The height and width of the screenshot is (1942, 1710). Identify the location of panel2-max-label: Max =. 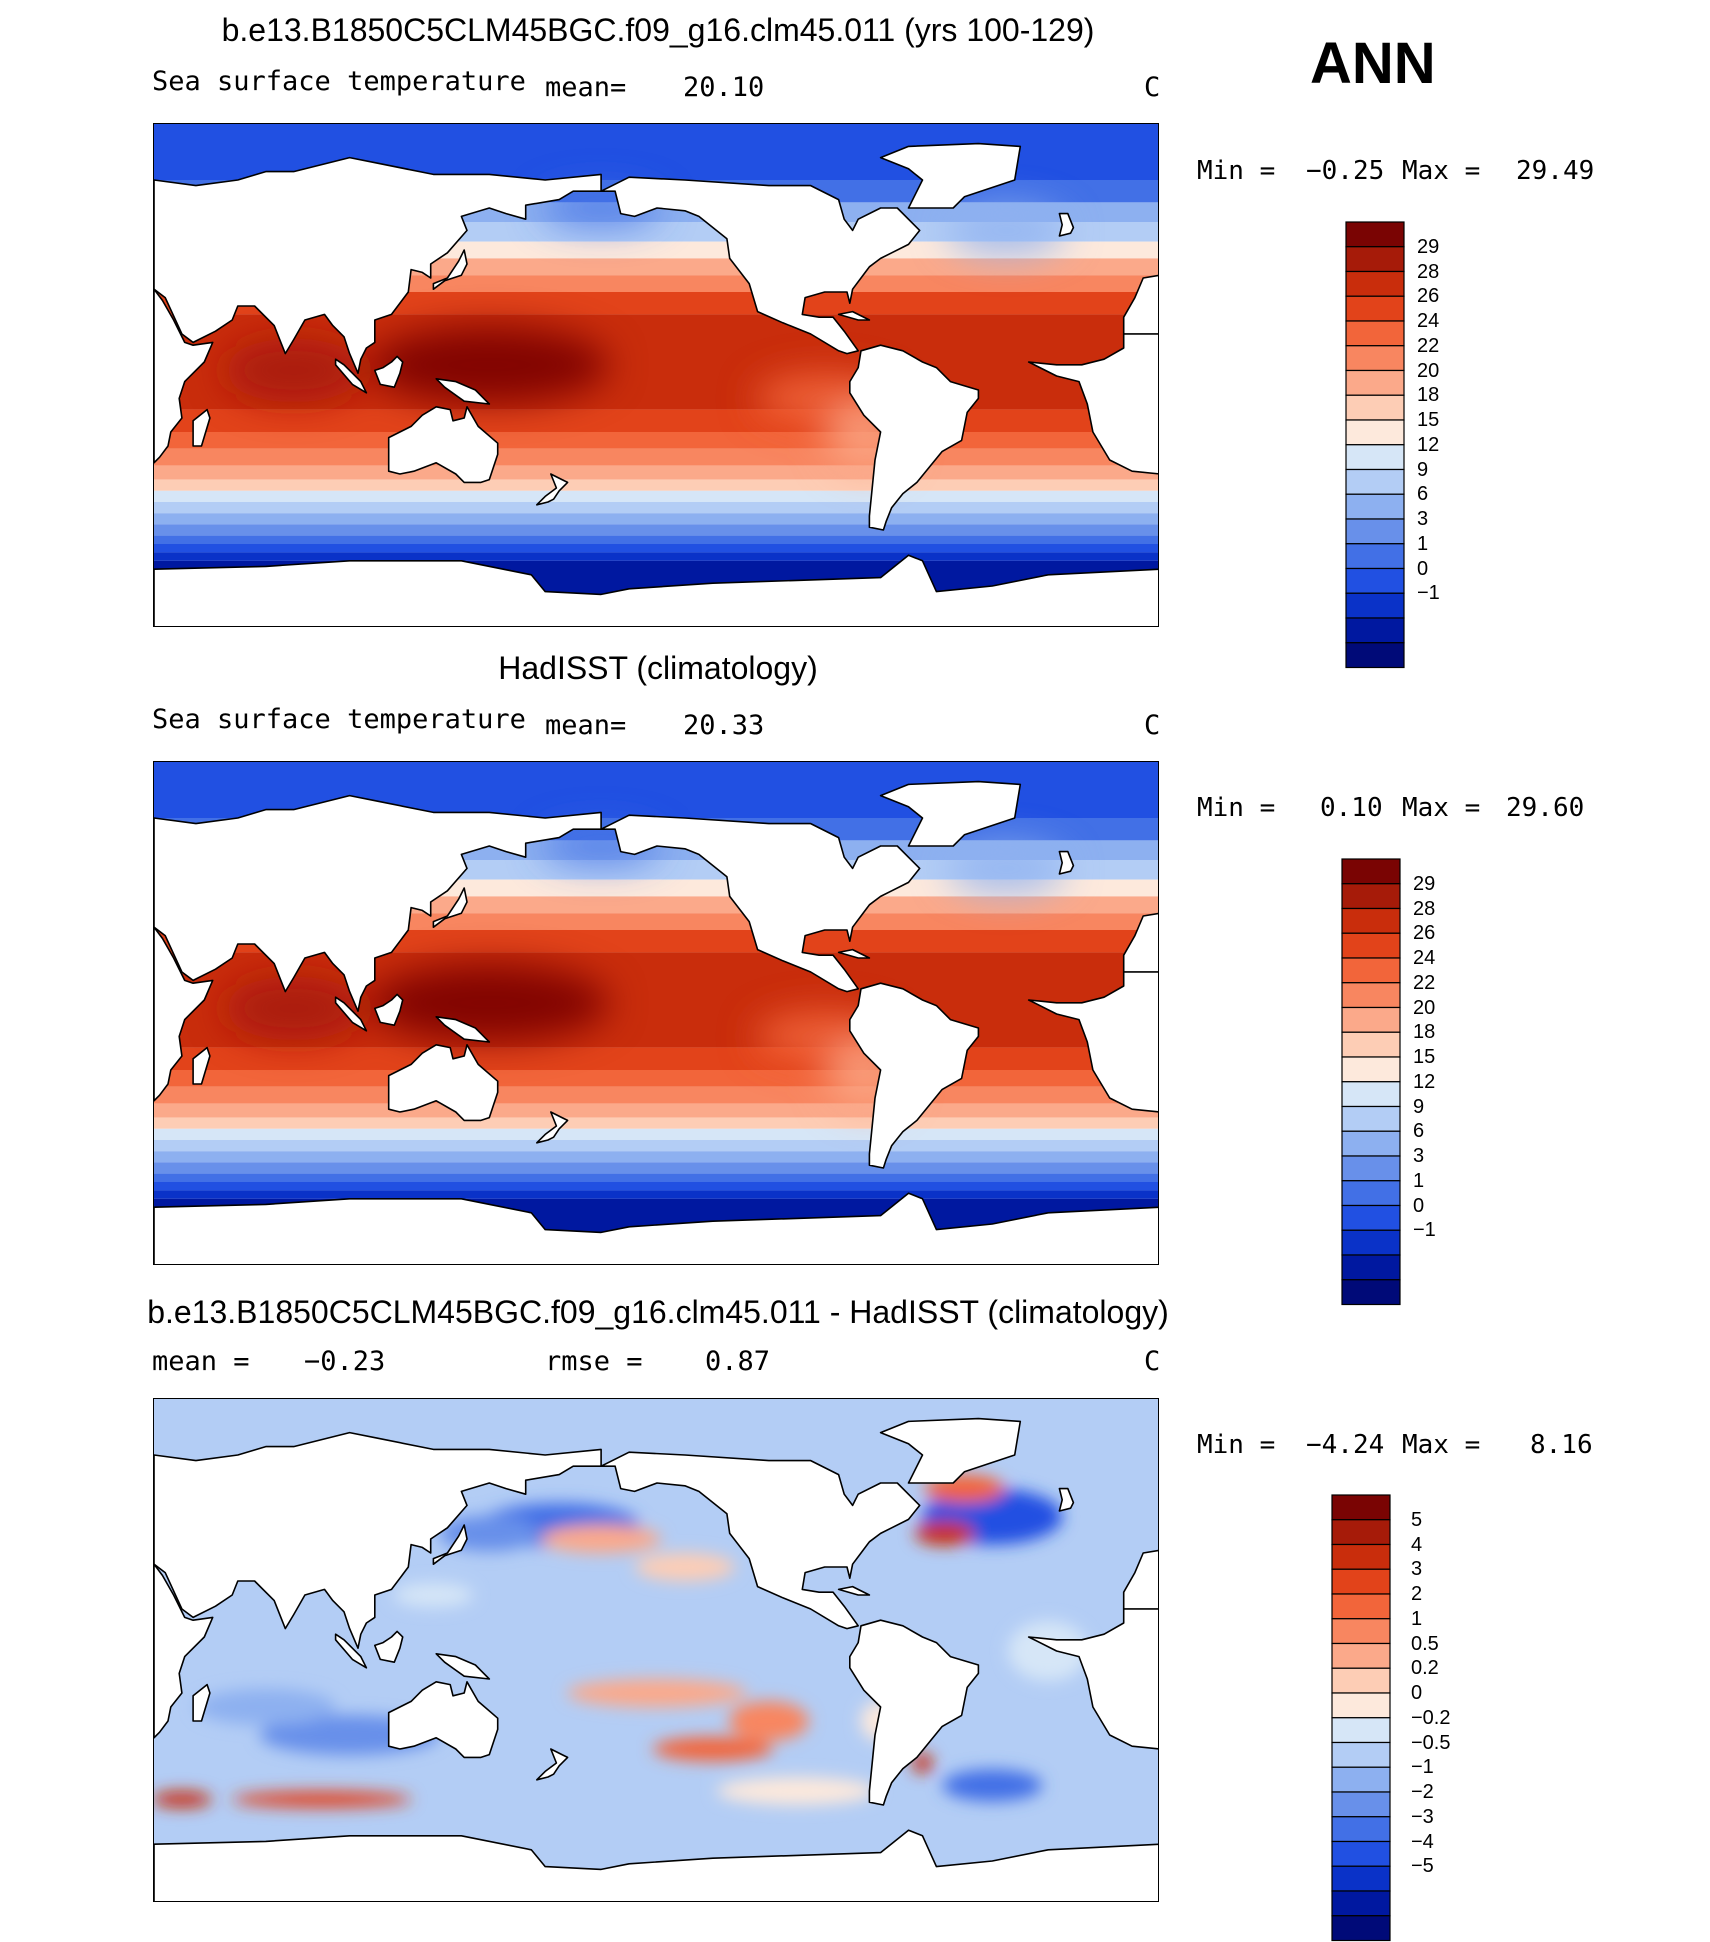
(1441, 808).